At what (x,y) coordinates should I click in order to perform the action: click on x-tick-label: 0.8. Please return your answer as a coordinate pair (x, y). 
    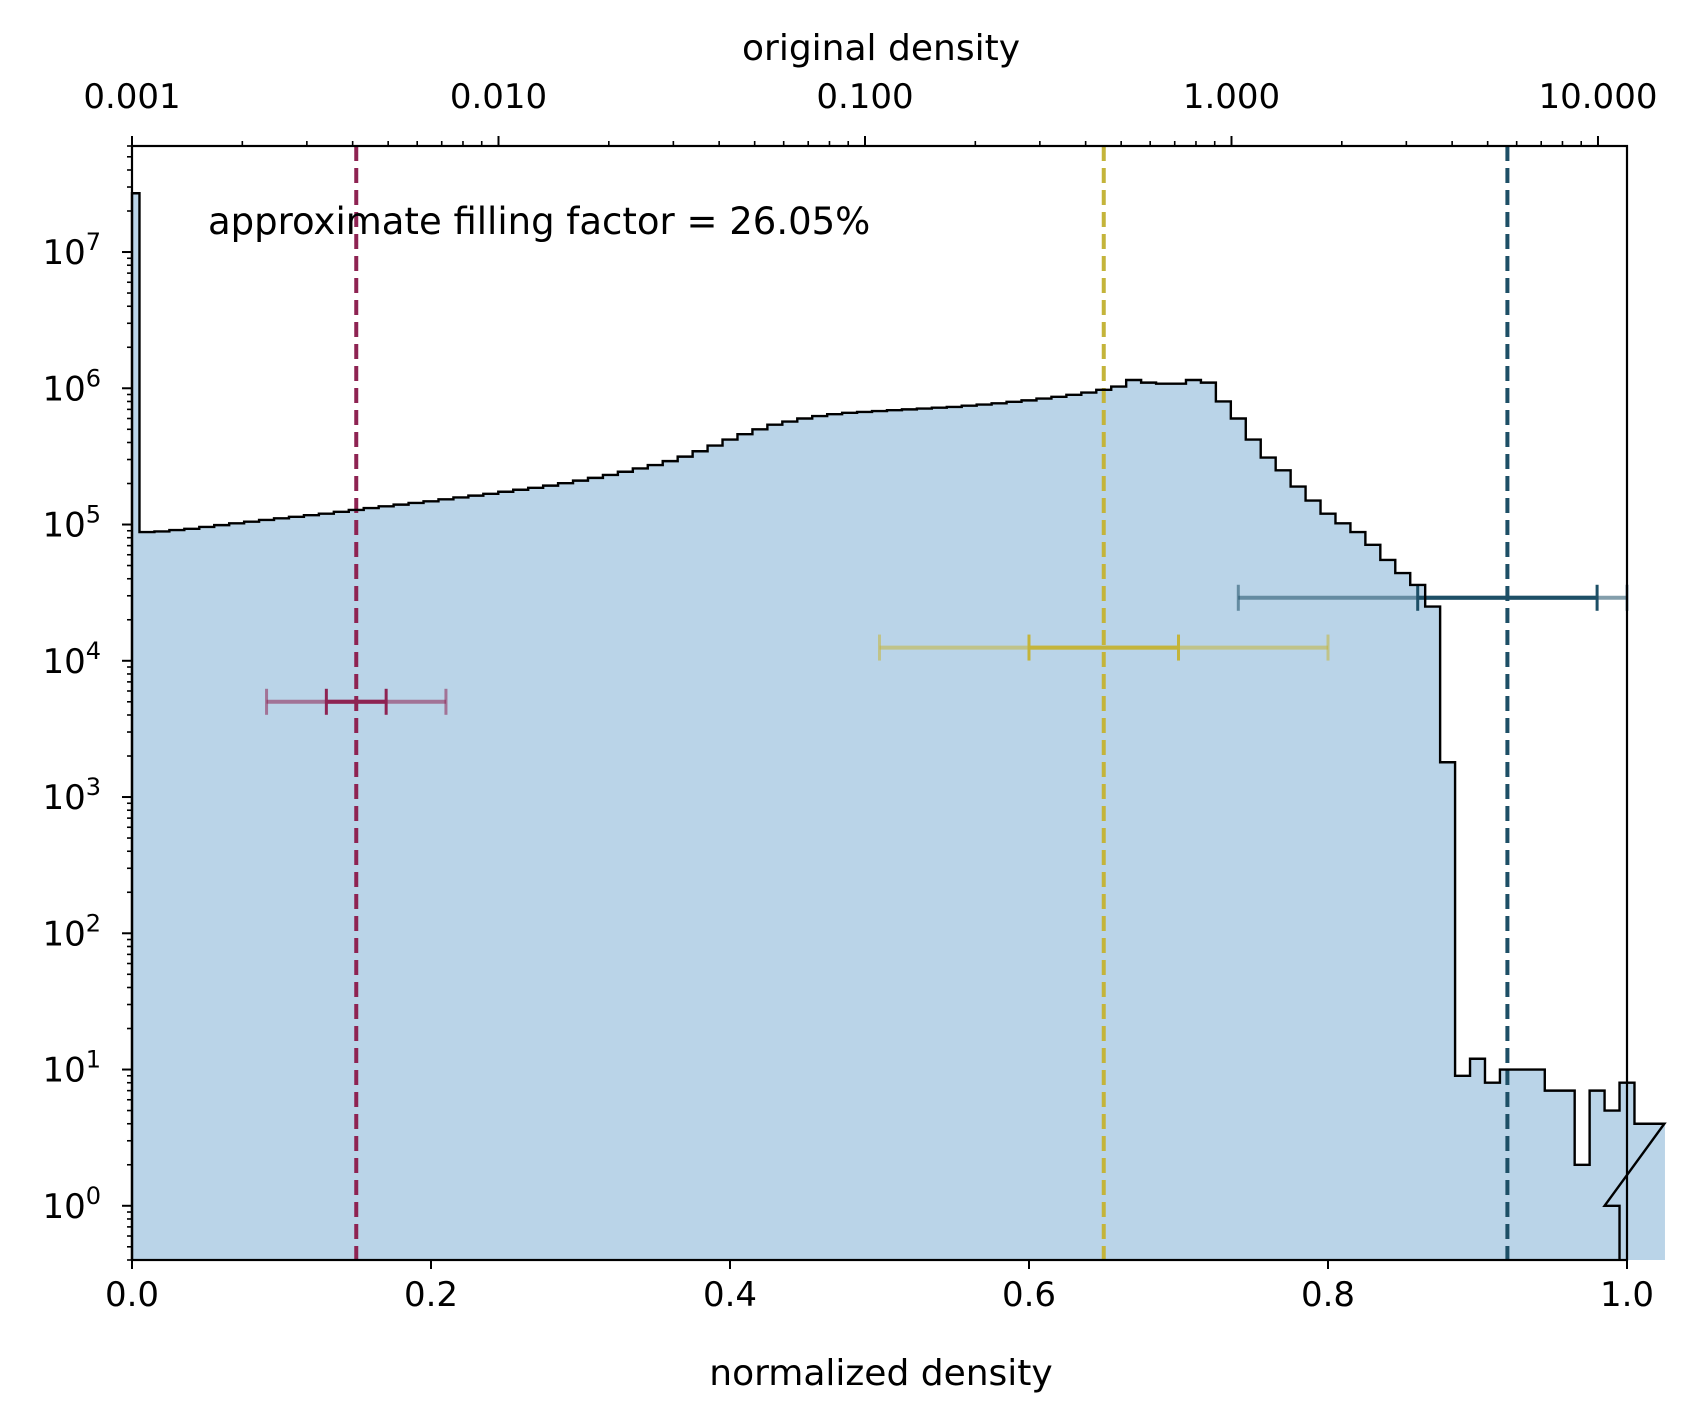
    Looking at the image, I should click on (1328, 1295).